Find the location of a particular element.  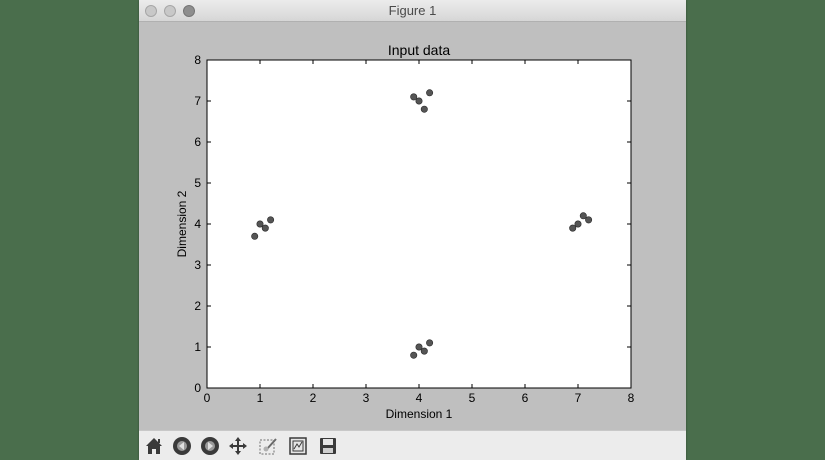

window-title: Figure 1 is located at coordinates (412, 10).